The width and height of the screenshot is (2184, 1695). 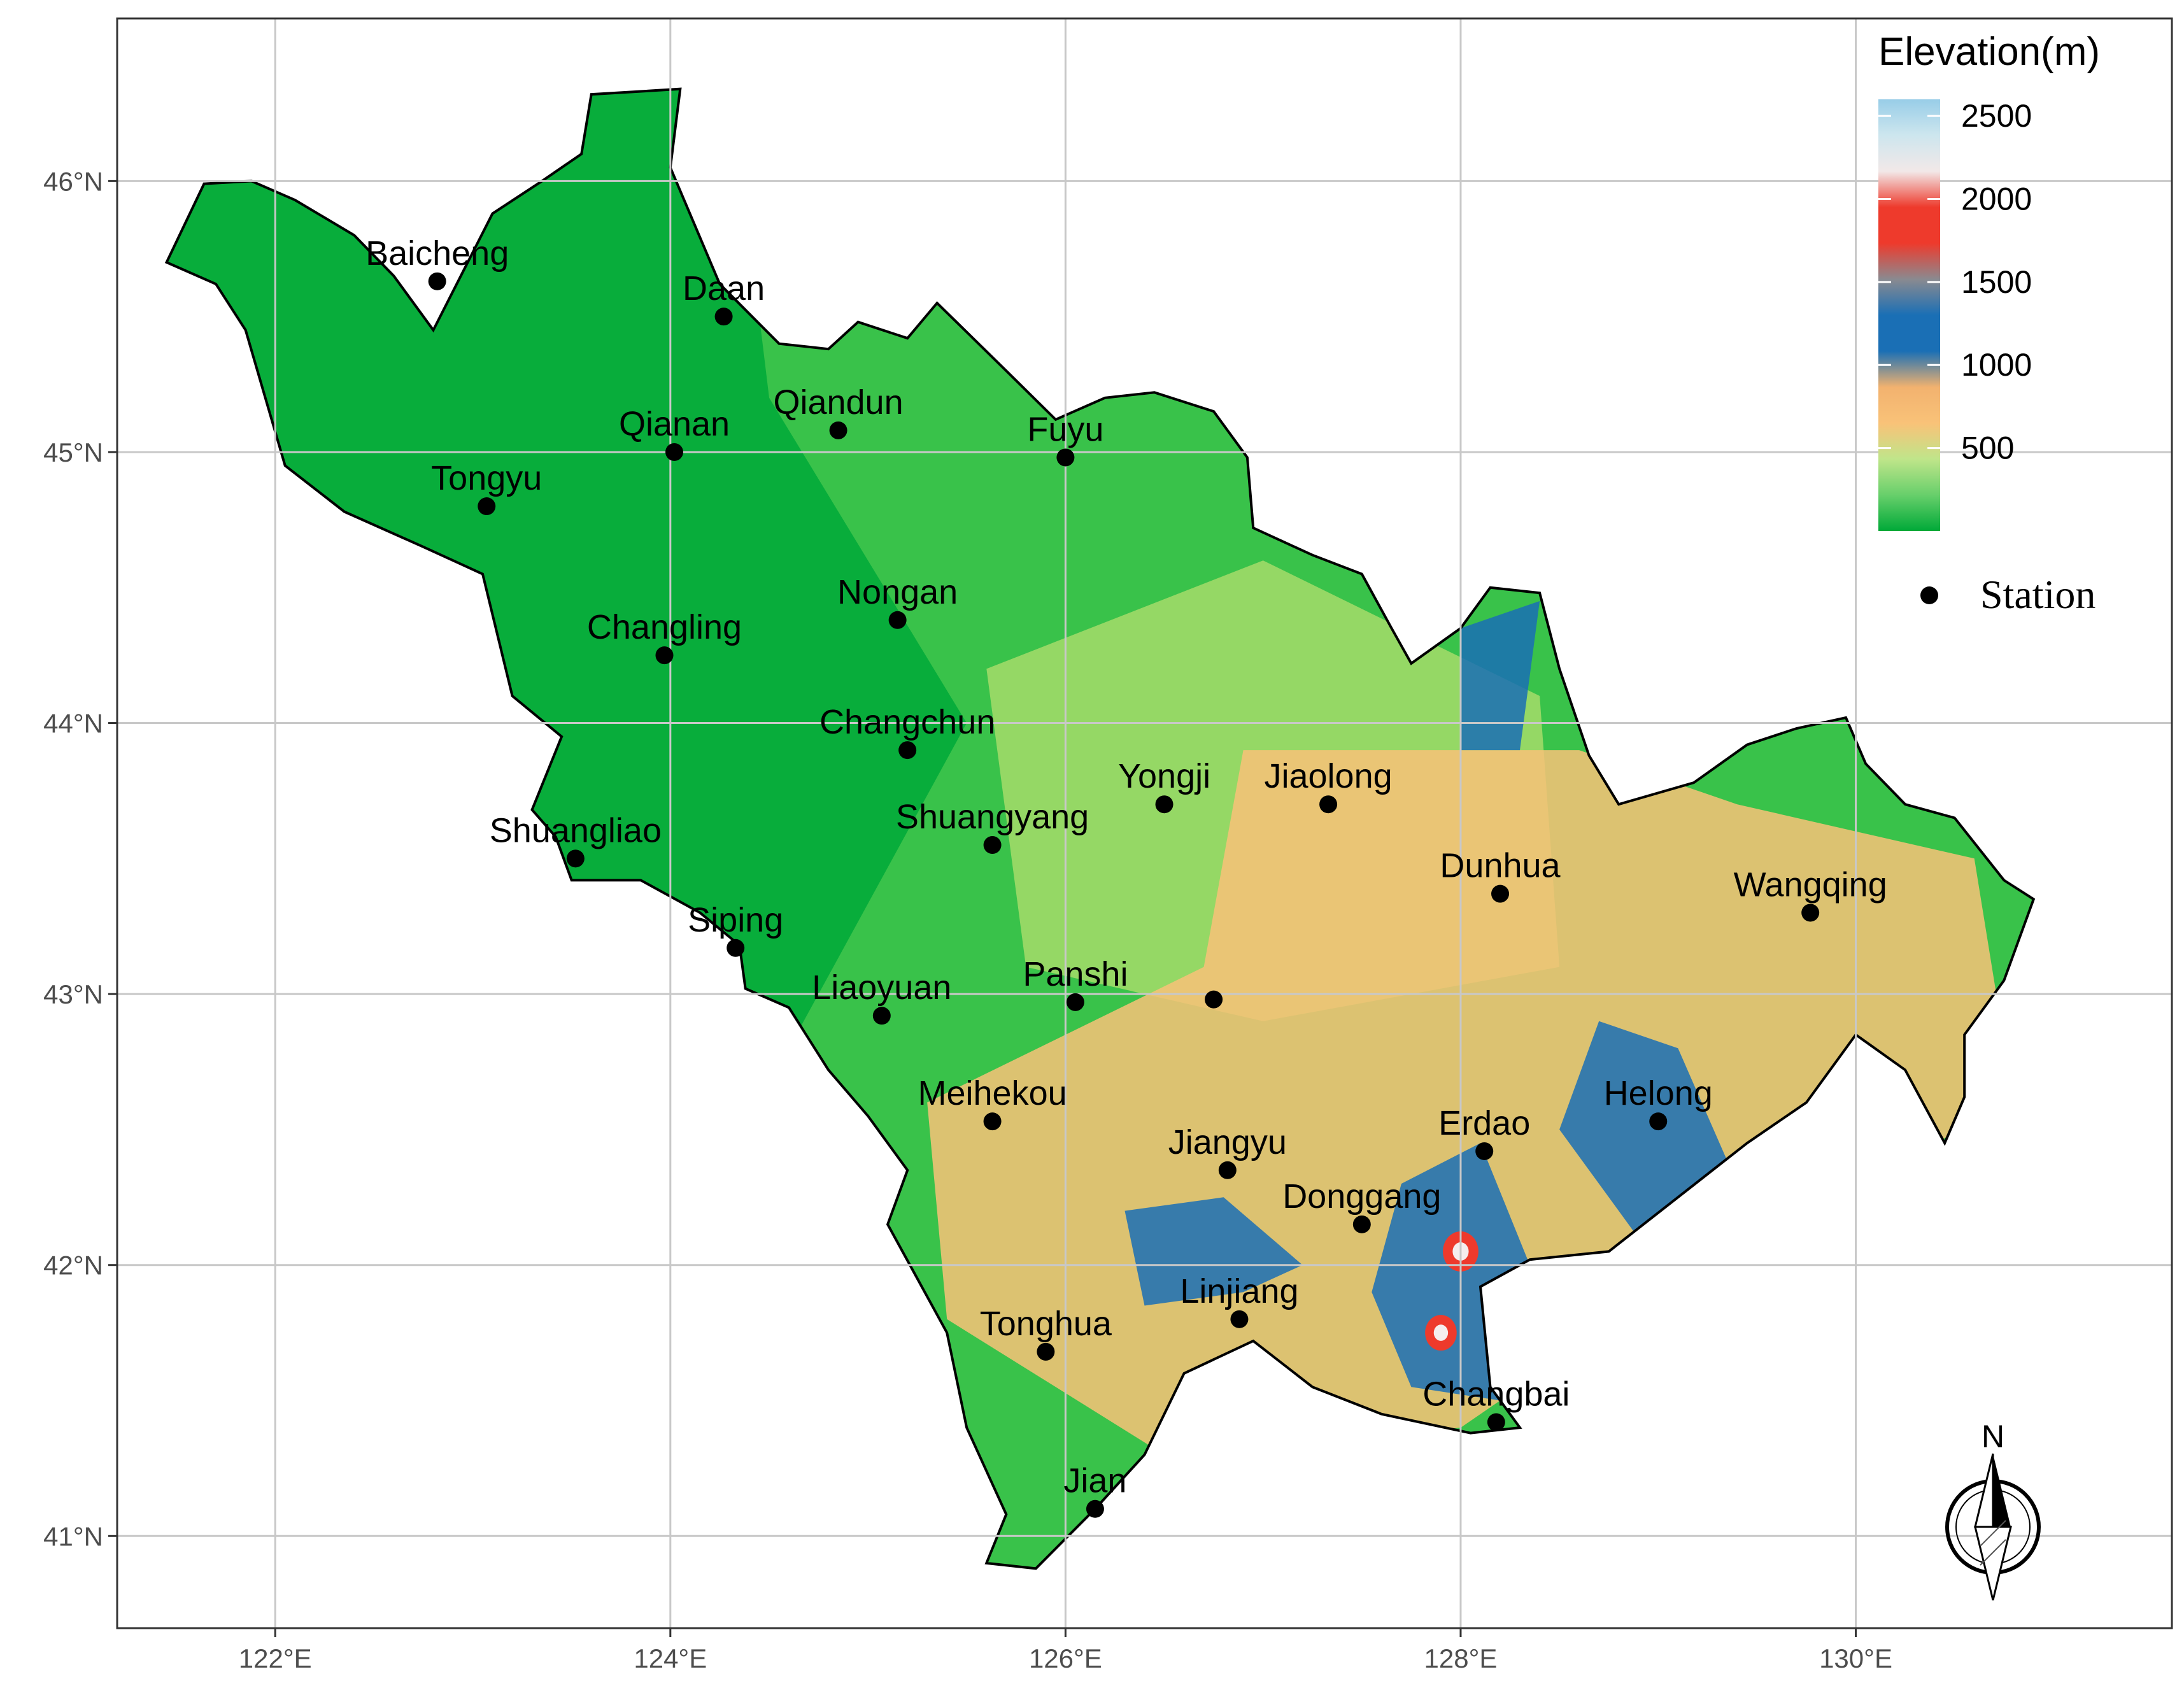 What do you see at coordinates (1239, 1291) in the screenshot?
I see `station-label: Linjiang` at bounding box center [1239, 1291].